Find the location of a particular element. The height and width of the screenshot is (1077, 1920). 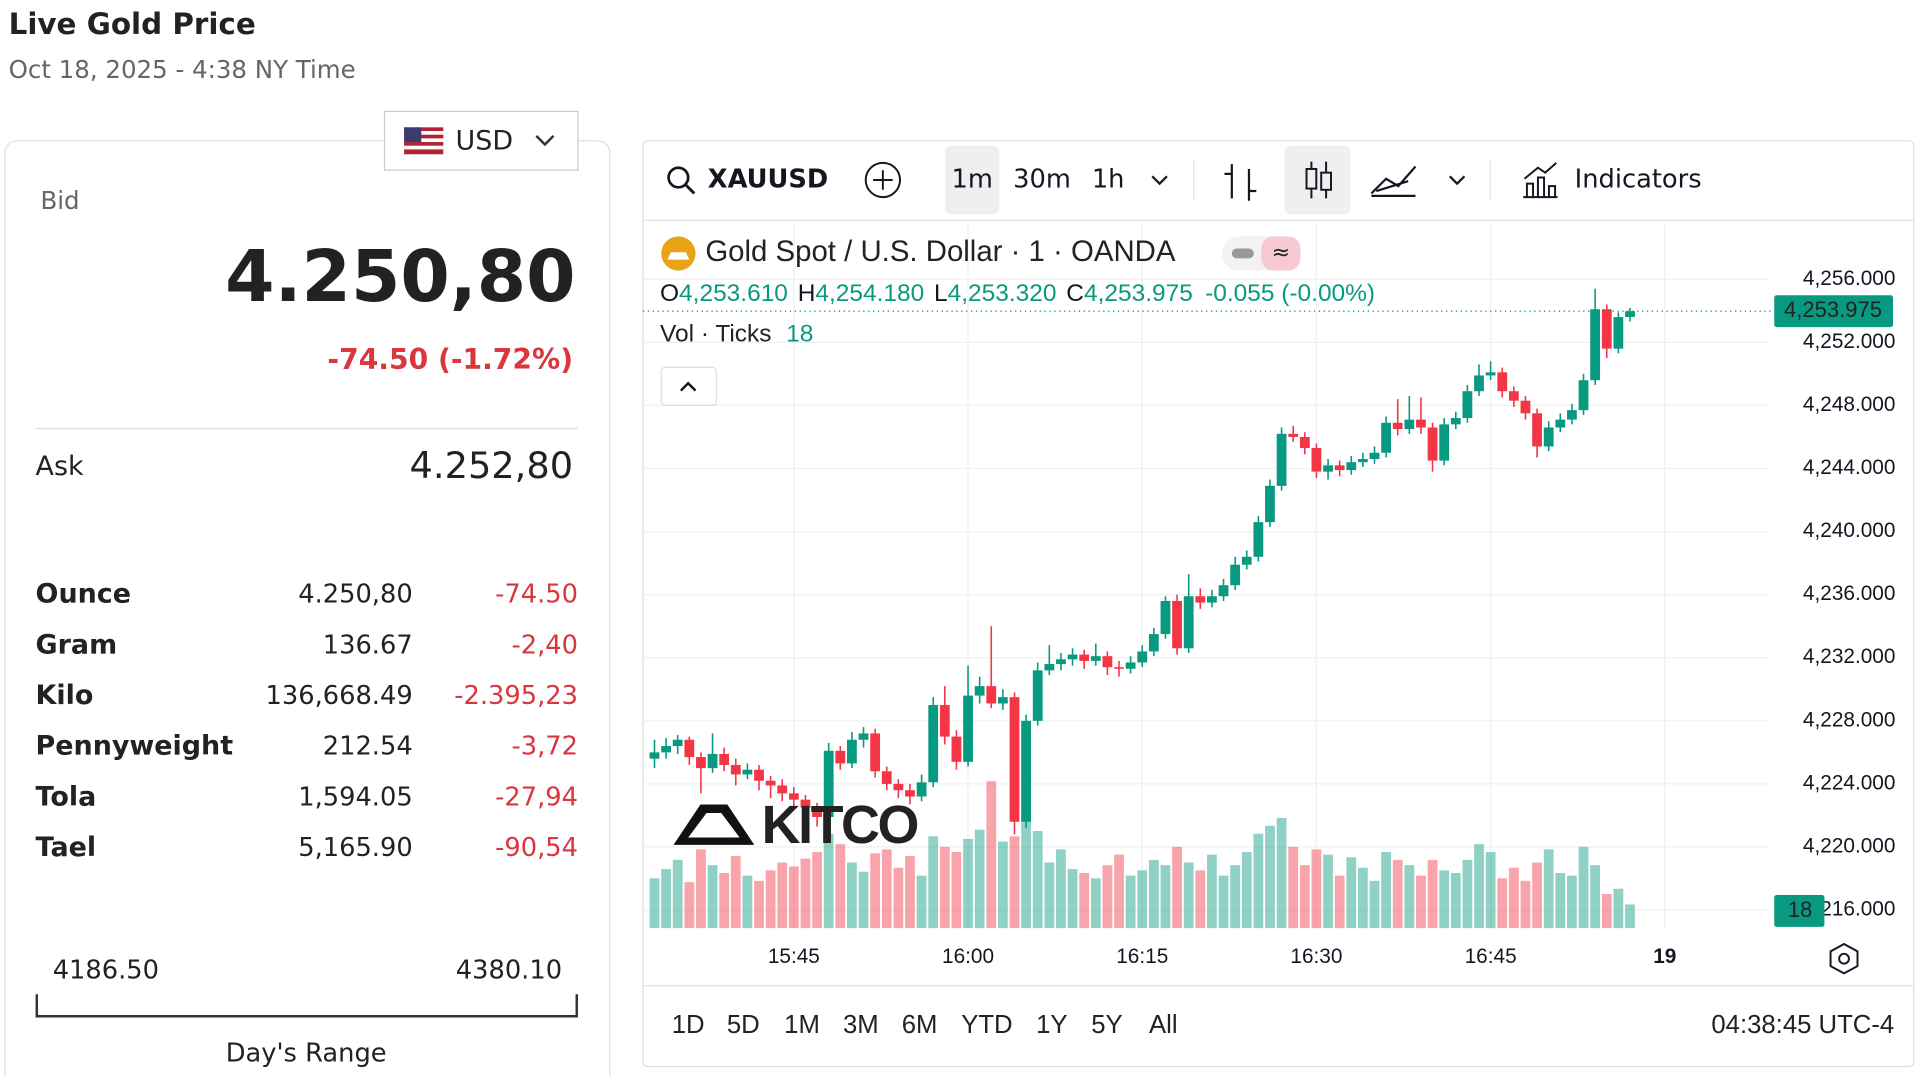

symbol-icon is located at coordinates (678, 256).